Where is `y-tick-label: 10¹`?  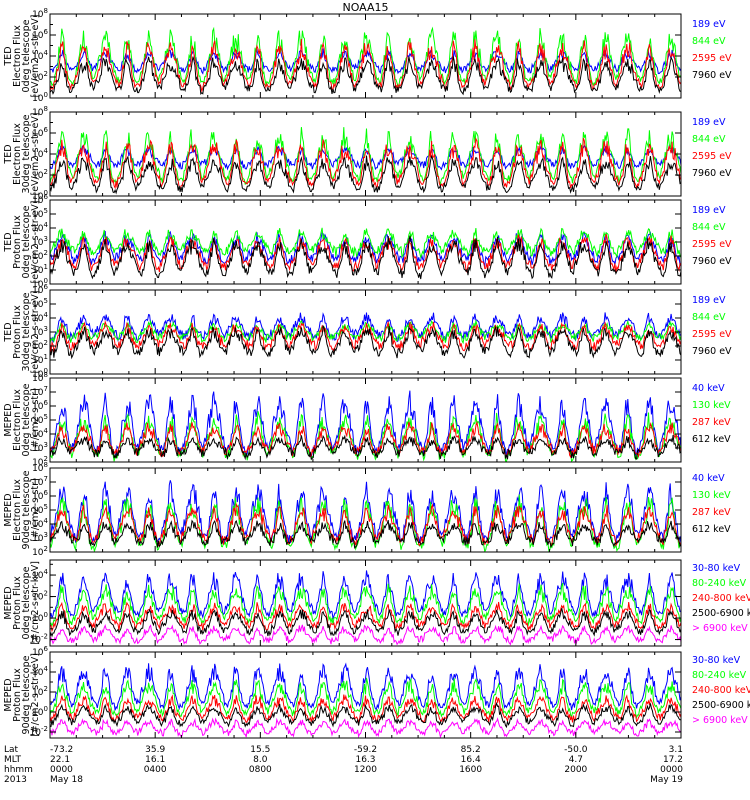 y-tick-label: 10¹ is located at coordinates (40, 359).